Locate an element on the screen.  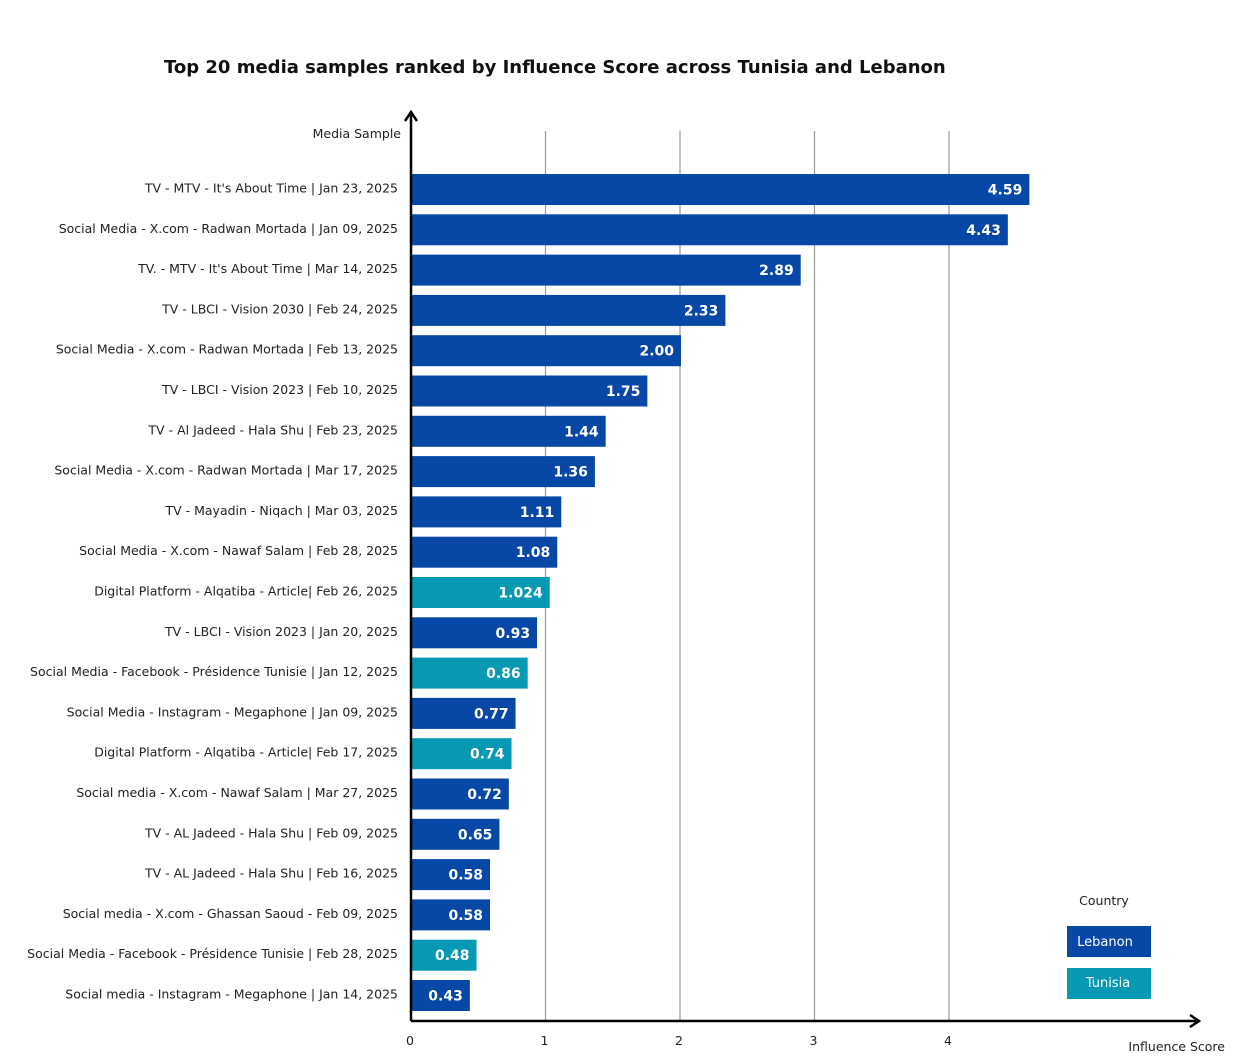
legend-swatch-tunisia is located at coordinates (1109, 983).